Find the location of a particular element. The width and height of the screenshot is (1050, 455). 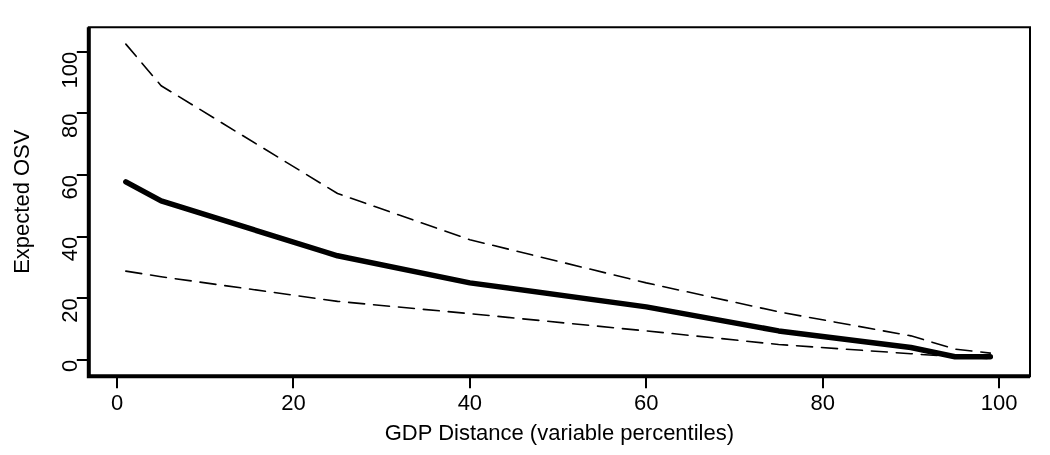

x-tick-label: 20 is located at coordinates (293, 403).